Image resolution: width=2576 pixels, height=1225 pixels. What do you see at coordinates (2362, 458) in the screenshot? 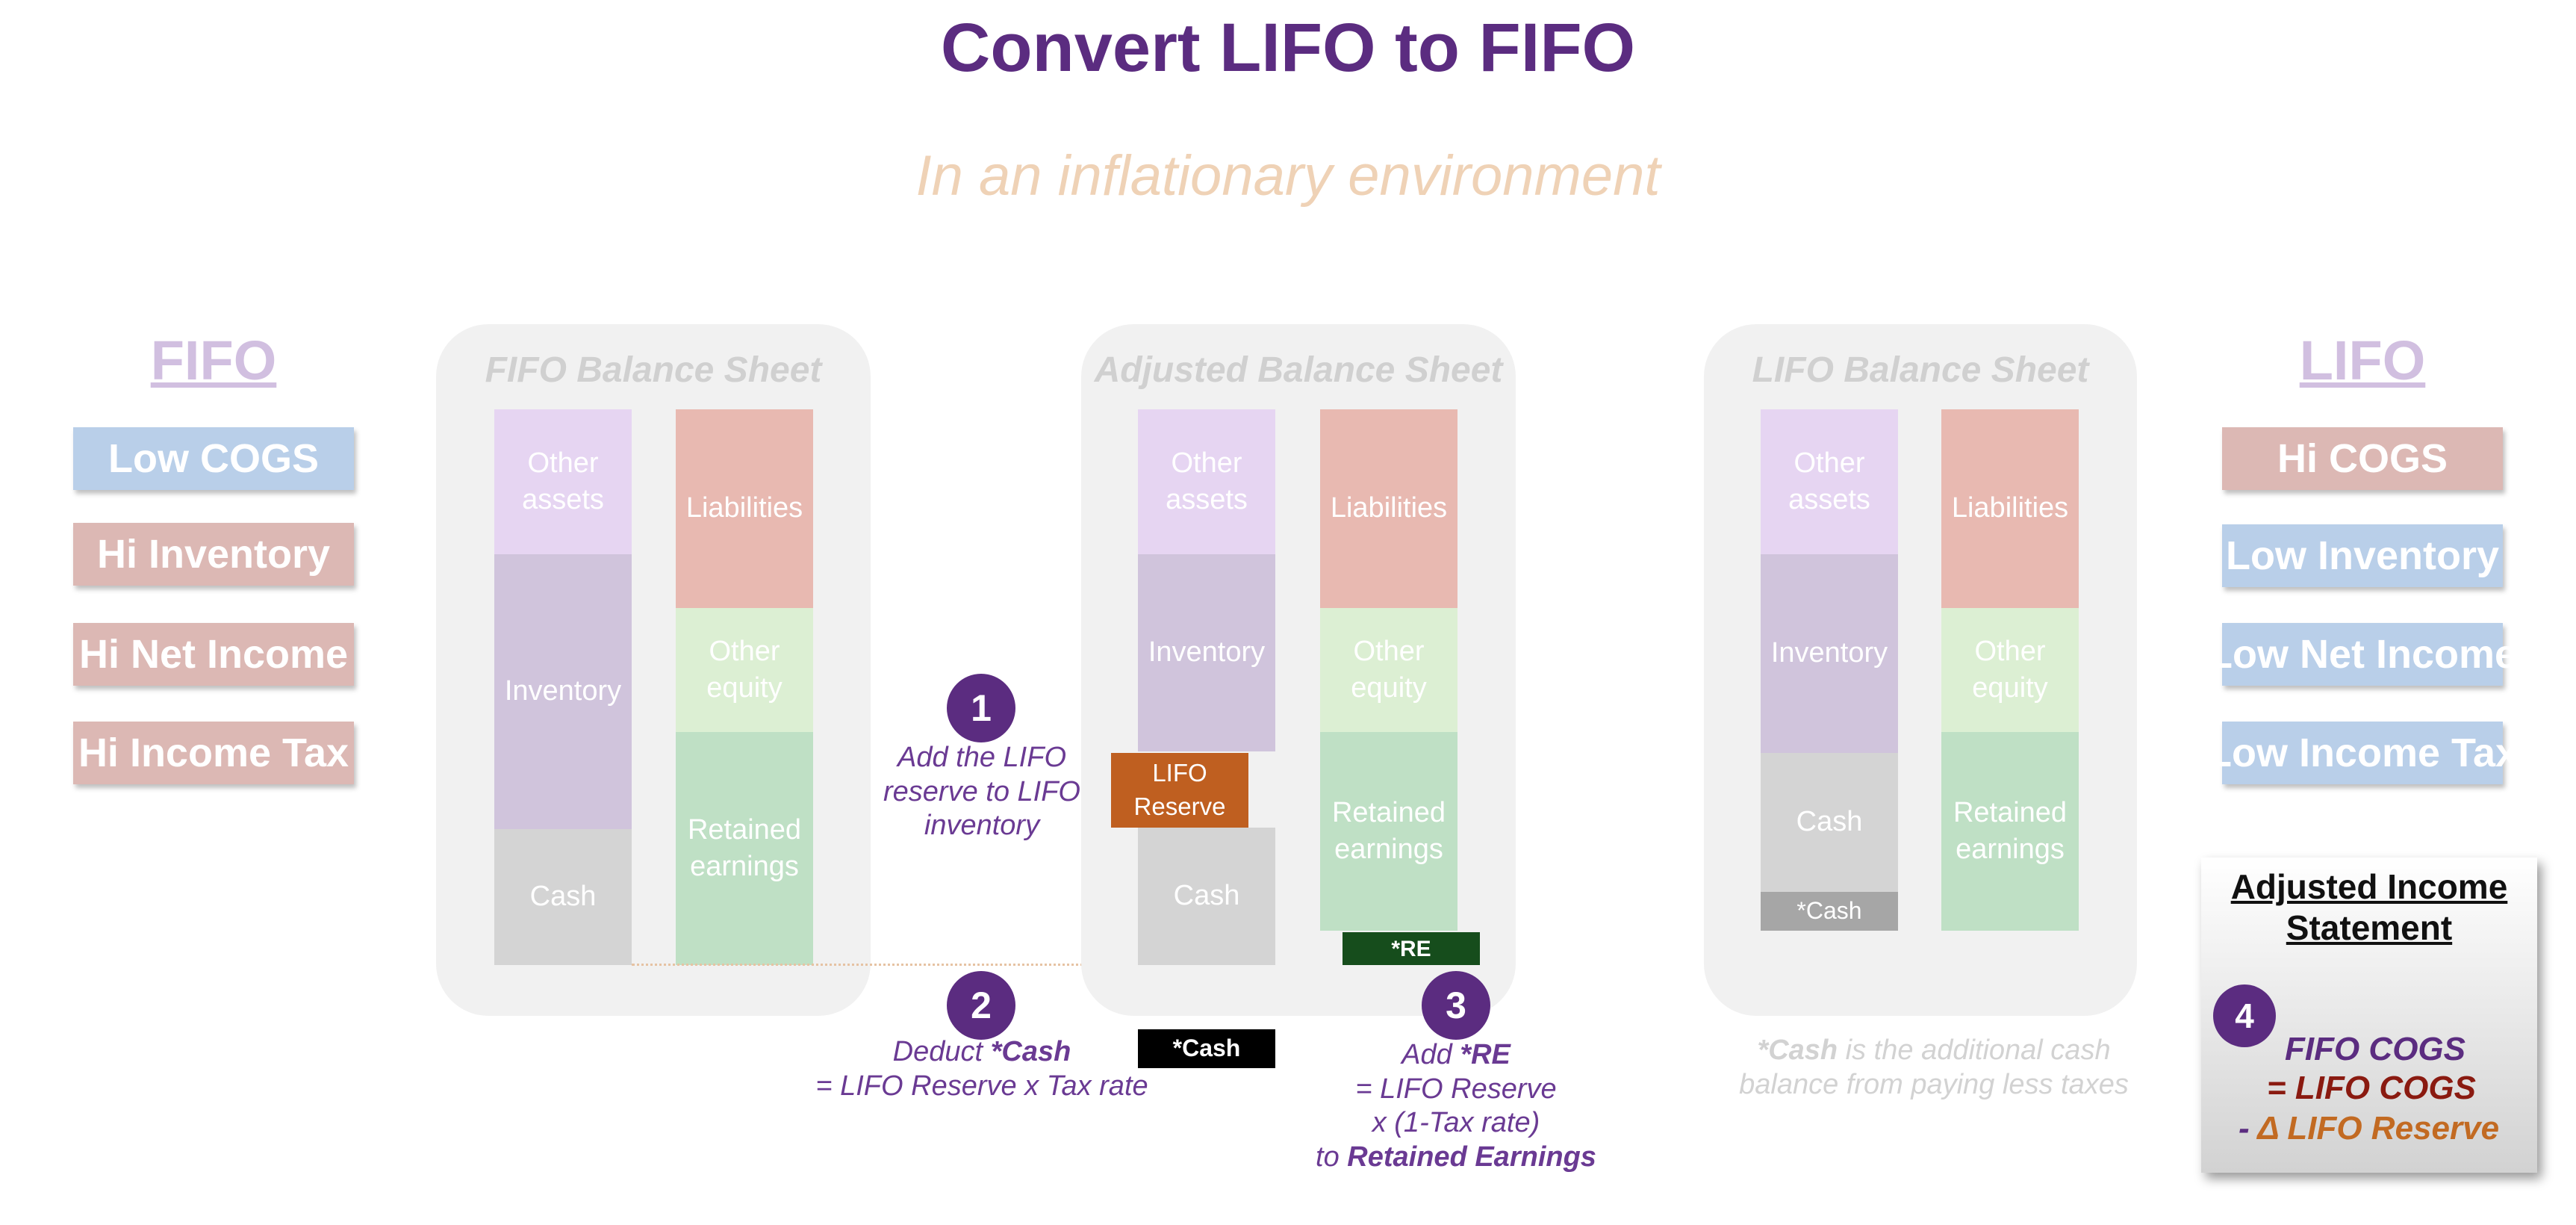
I see `lifo-item-hi-cogs: Hi COGS` at bounding box center [2362, 458].